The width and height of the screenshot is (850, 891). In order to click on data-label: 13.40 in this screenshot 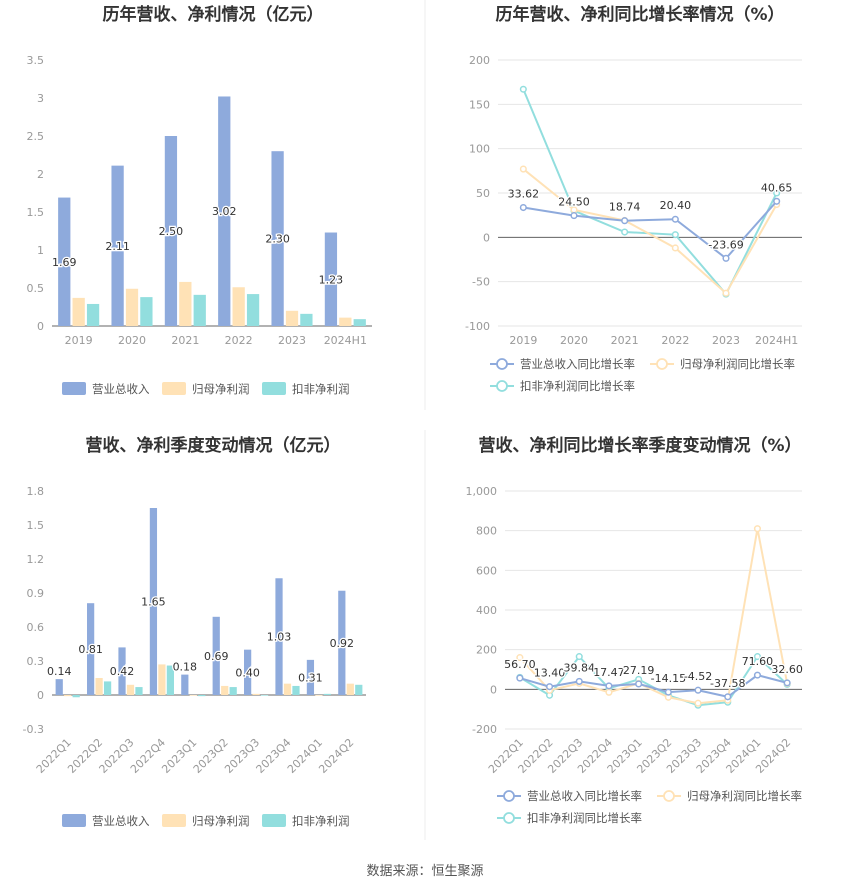, I will do `click(550, 673)`.